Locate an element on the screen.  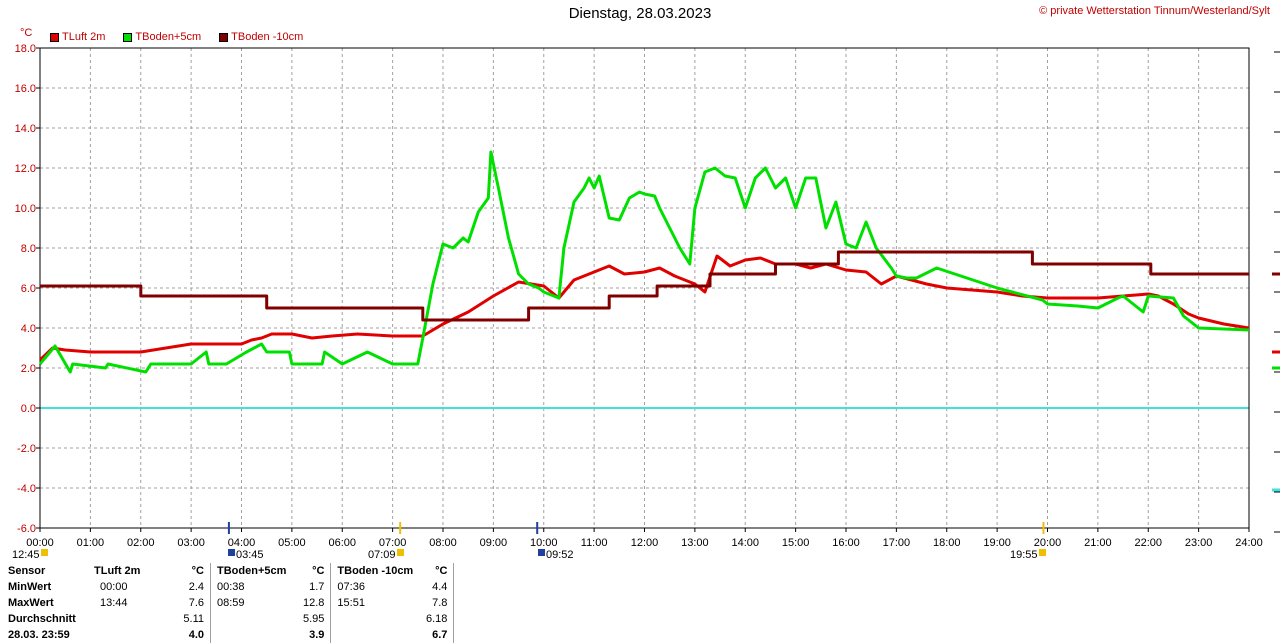
y-tick-label: 0.0 is located at coordinates (28, 409).